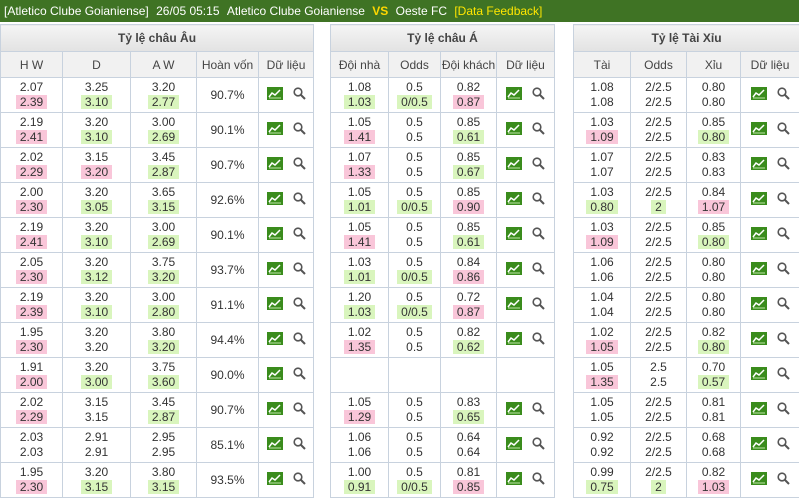 Image resolution: width=799 pixels, height=498 pixels. What do you see at coordinates (468, 347) in the screenshot?
I see `current-line: 0.62` at bounding box center [468, 347].